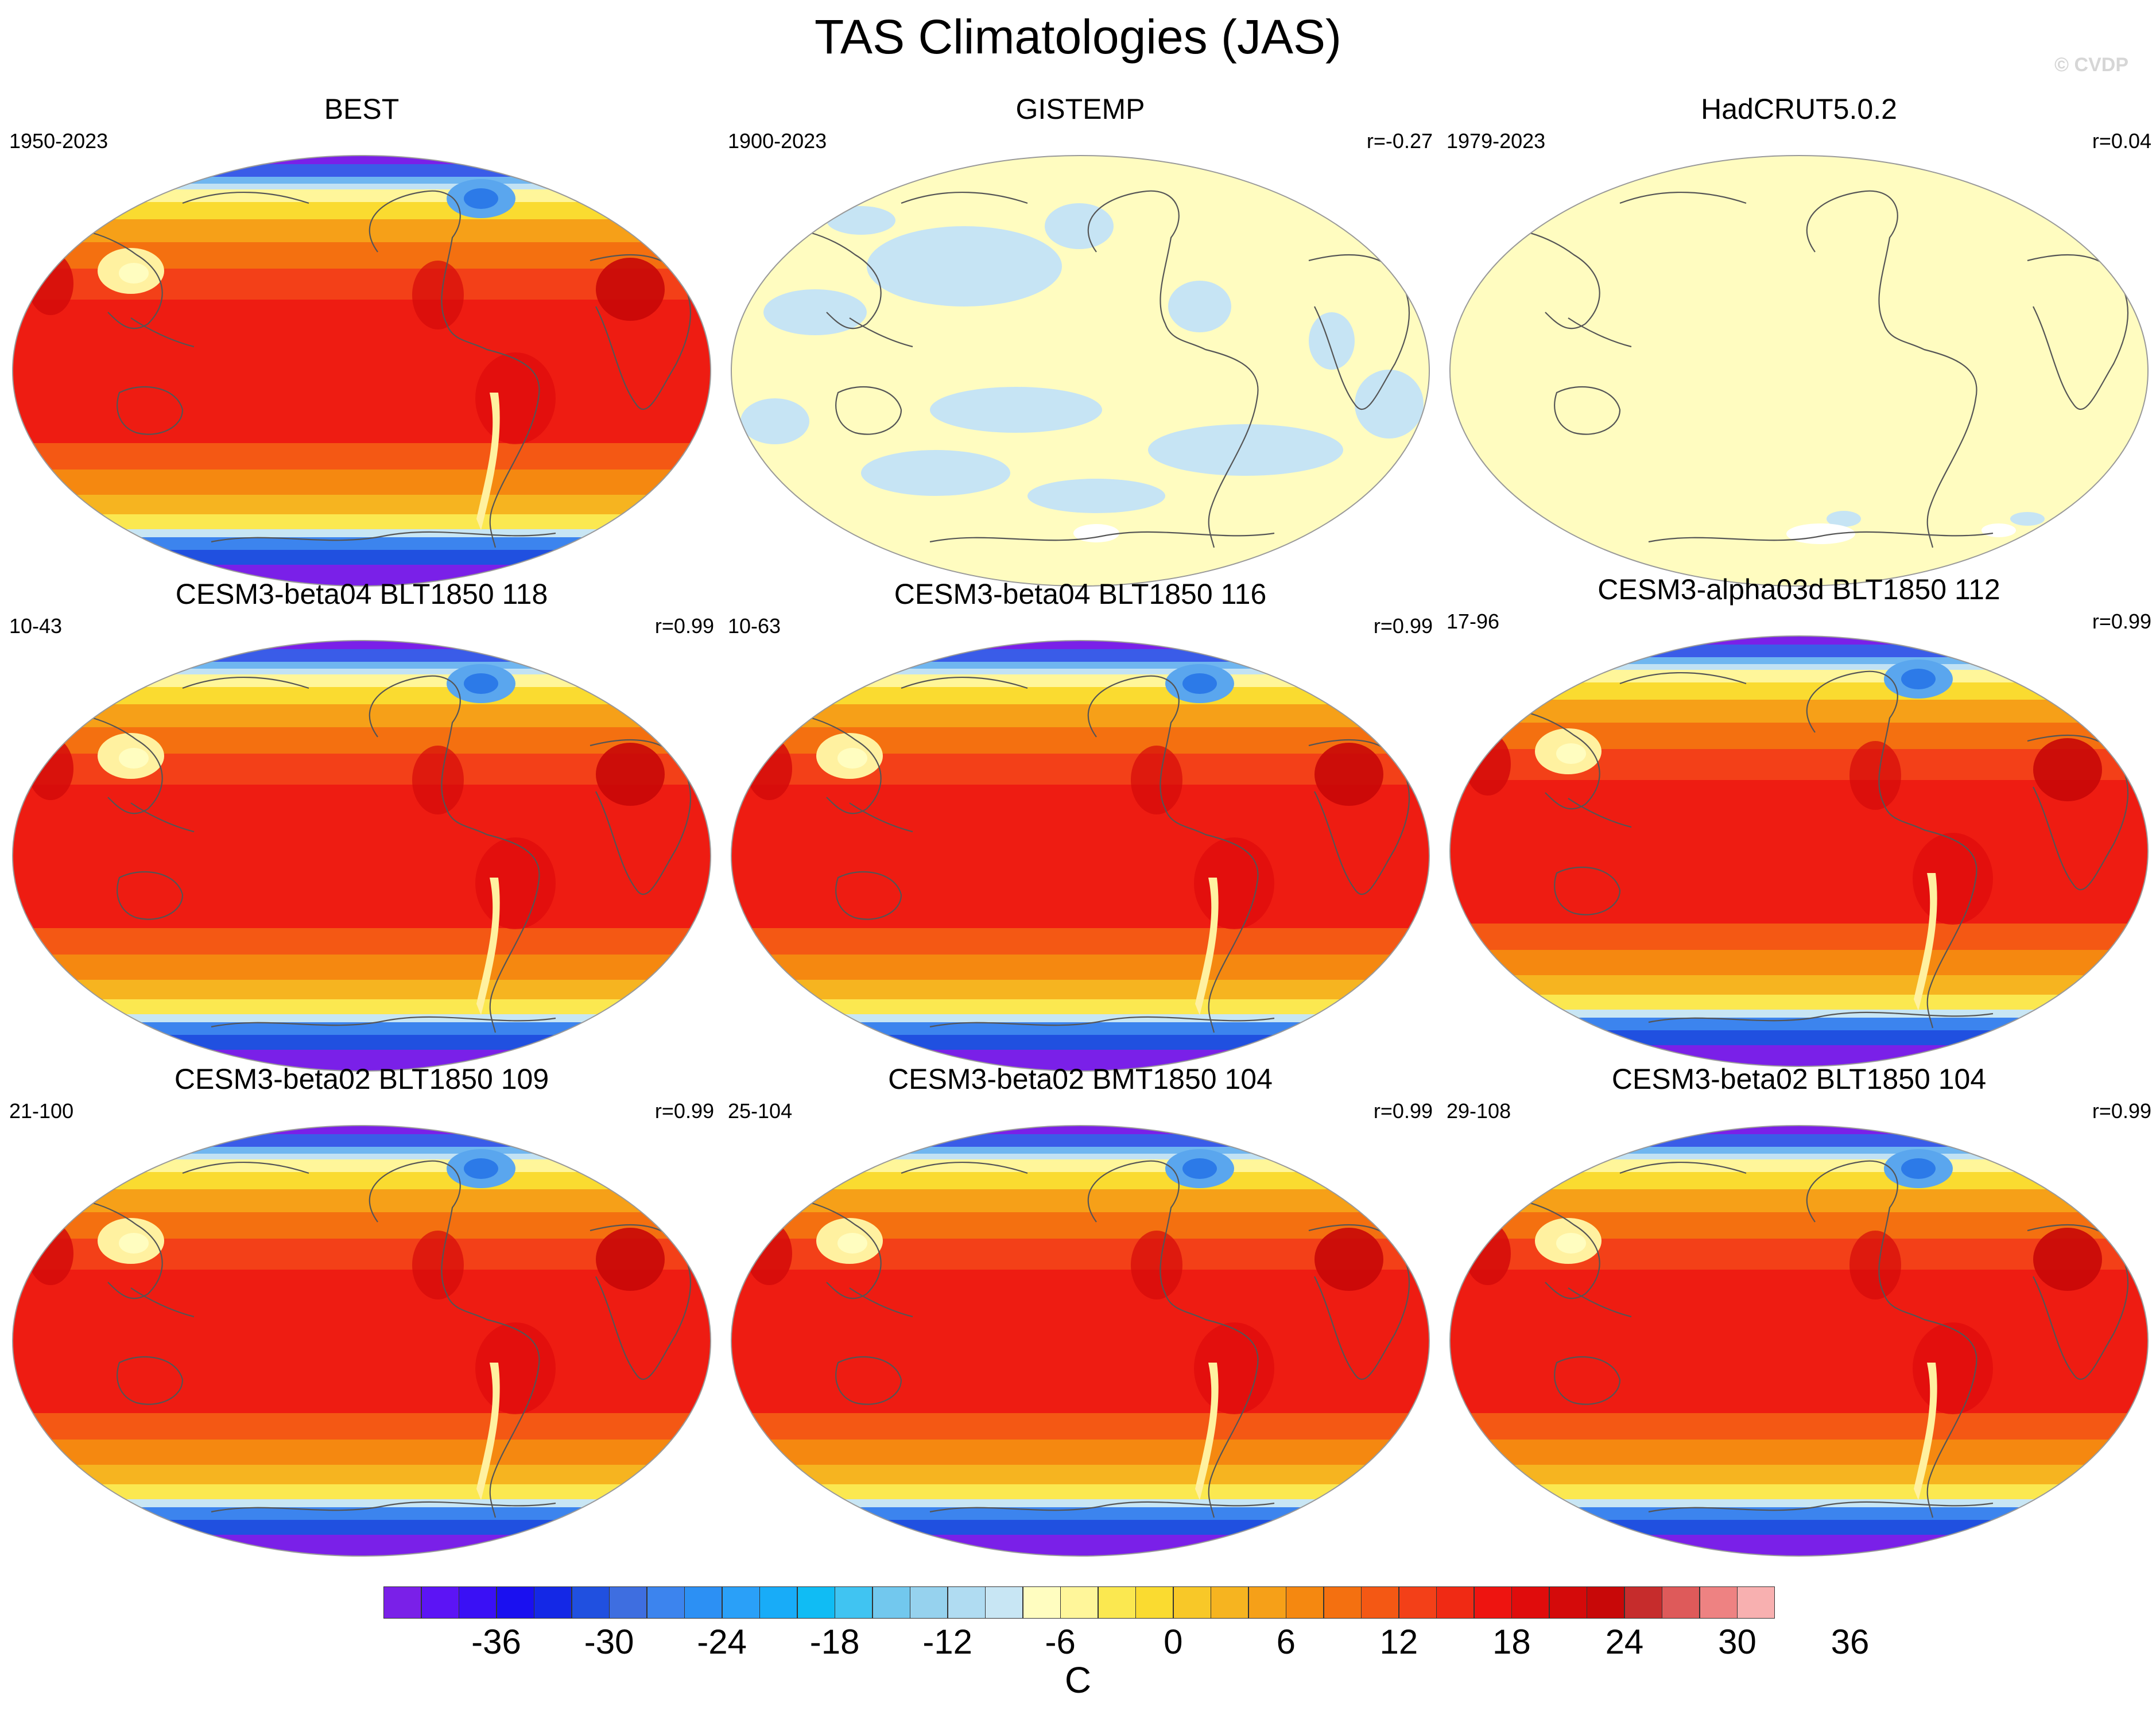 This screenshot has height=1711, width=2156. Describe the element at coordinates (1389, 404) in the screenshot. I see `indian-ocean-cool` at that location.